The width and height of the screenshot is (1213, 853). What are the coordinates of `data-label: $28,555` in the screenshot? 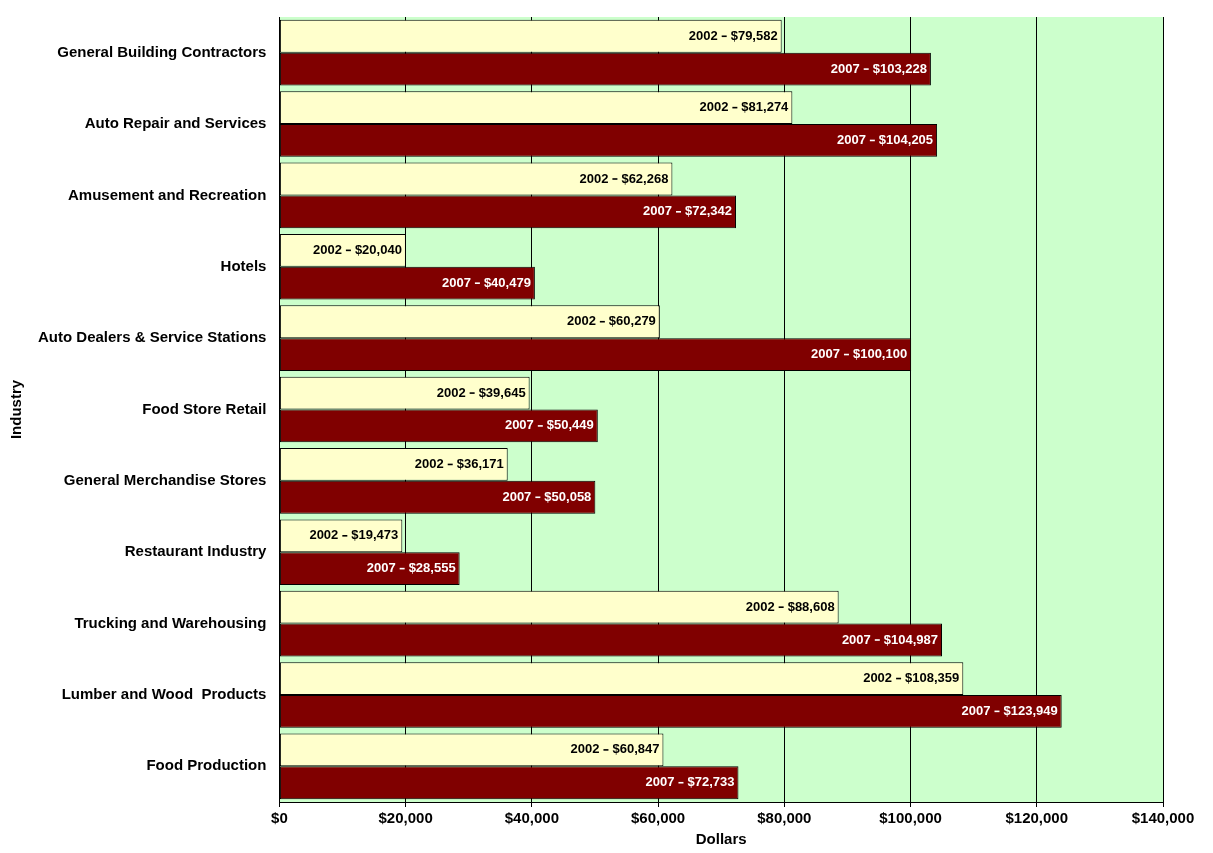 It's located at (432, 568).